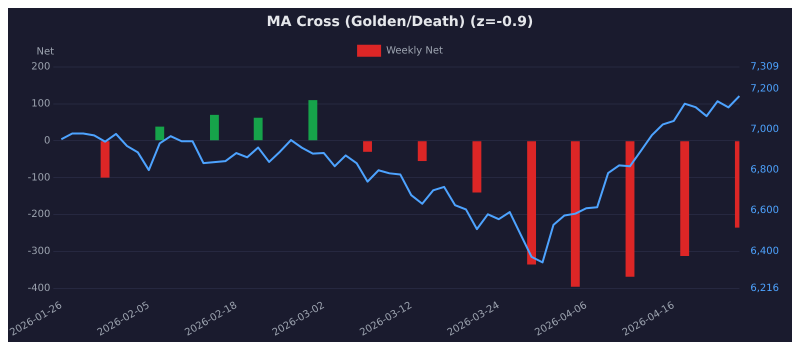 Image resolution: width=800 pixels, height=350 pixels. Describe the element at coordinates (40, 66) in the screenshot. I see `y-tick-label: 200` at that location.